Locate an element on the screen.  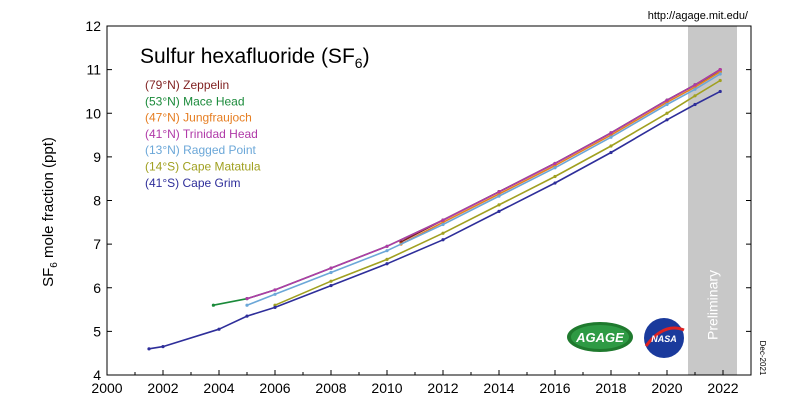
legend-entry: (53°N) Mace Head is located at coordinates (195, 101).